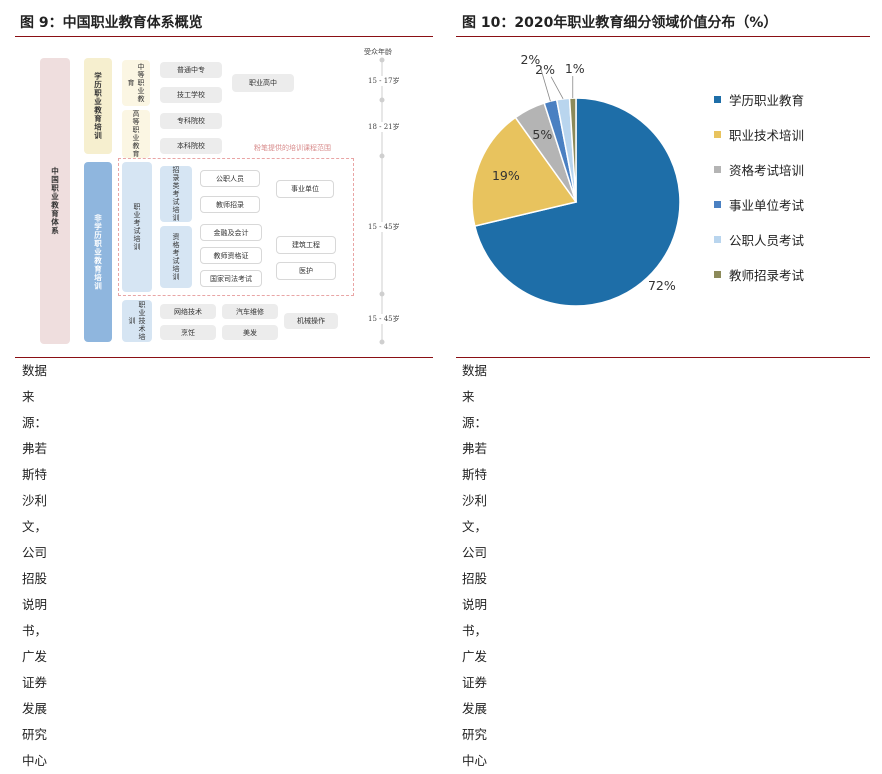  Describe the element at coordinates (230, 204) in the screenshot. I see `recruit-item: 教师招录` at that location.